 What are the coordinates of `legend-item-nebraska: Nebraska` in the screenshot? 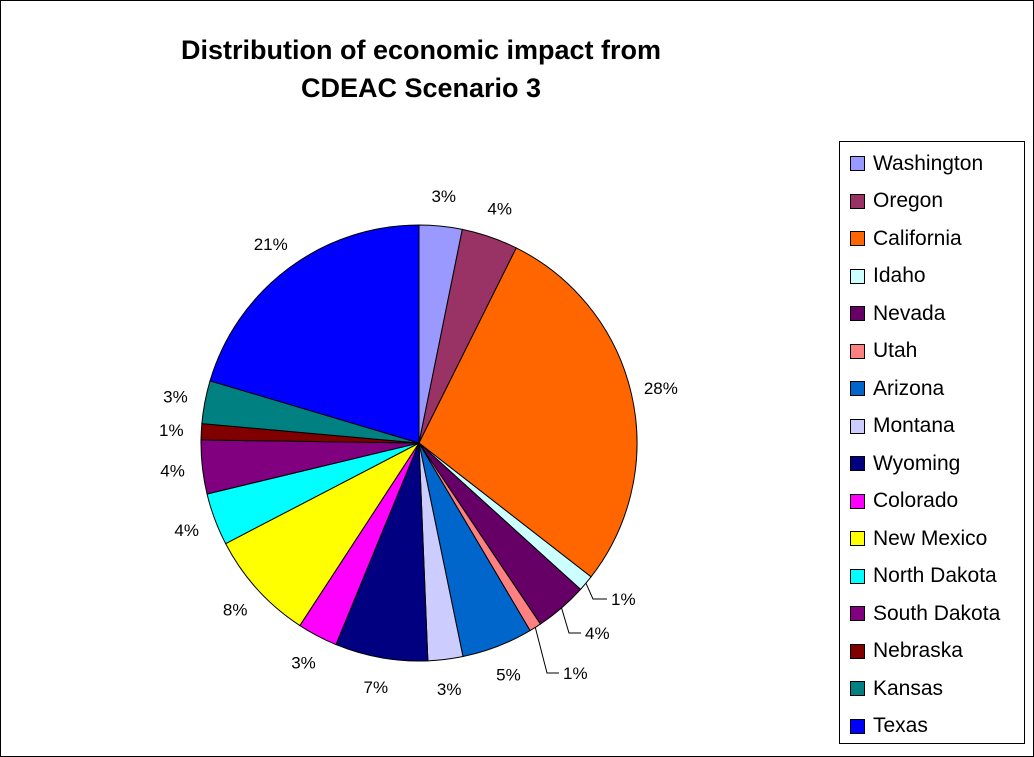 It's located at (932, 652).